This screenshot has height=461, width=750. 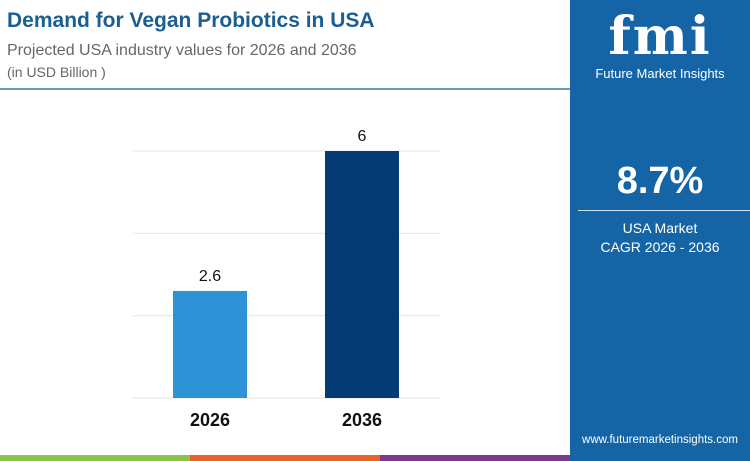 I want to click on chart-unit: (in USD Billion ), so click(x=56, y=72).